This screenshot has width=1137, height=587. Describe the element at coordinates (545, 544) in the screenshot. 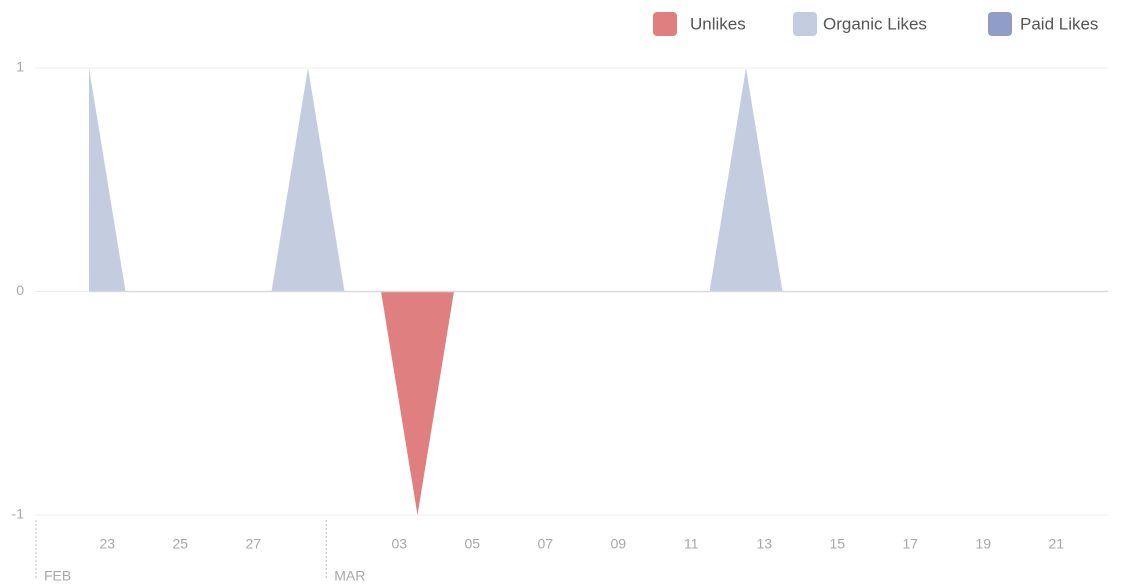

I see `x-tick-label: 07` at that location.